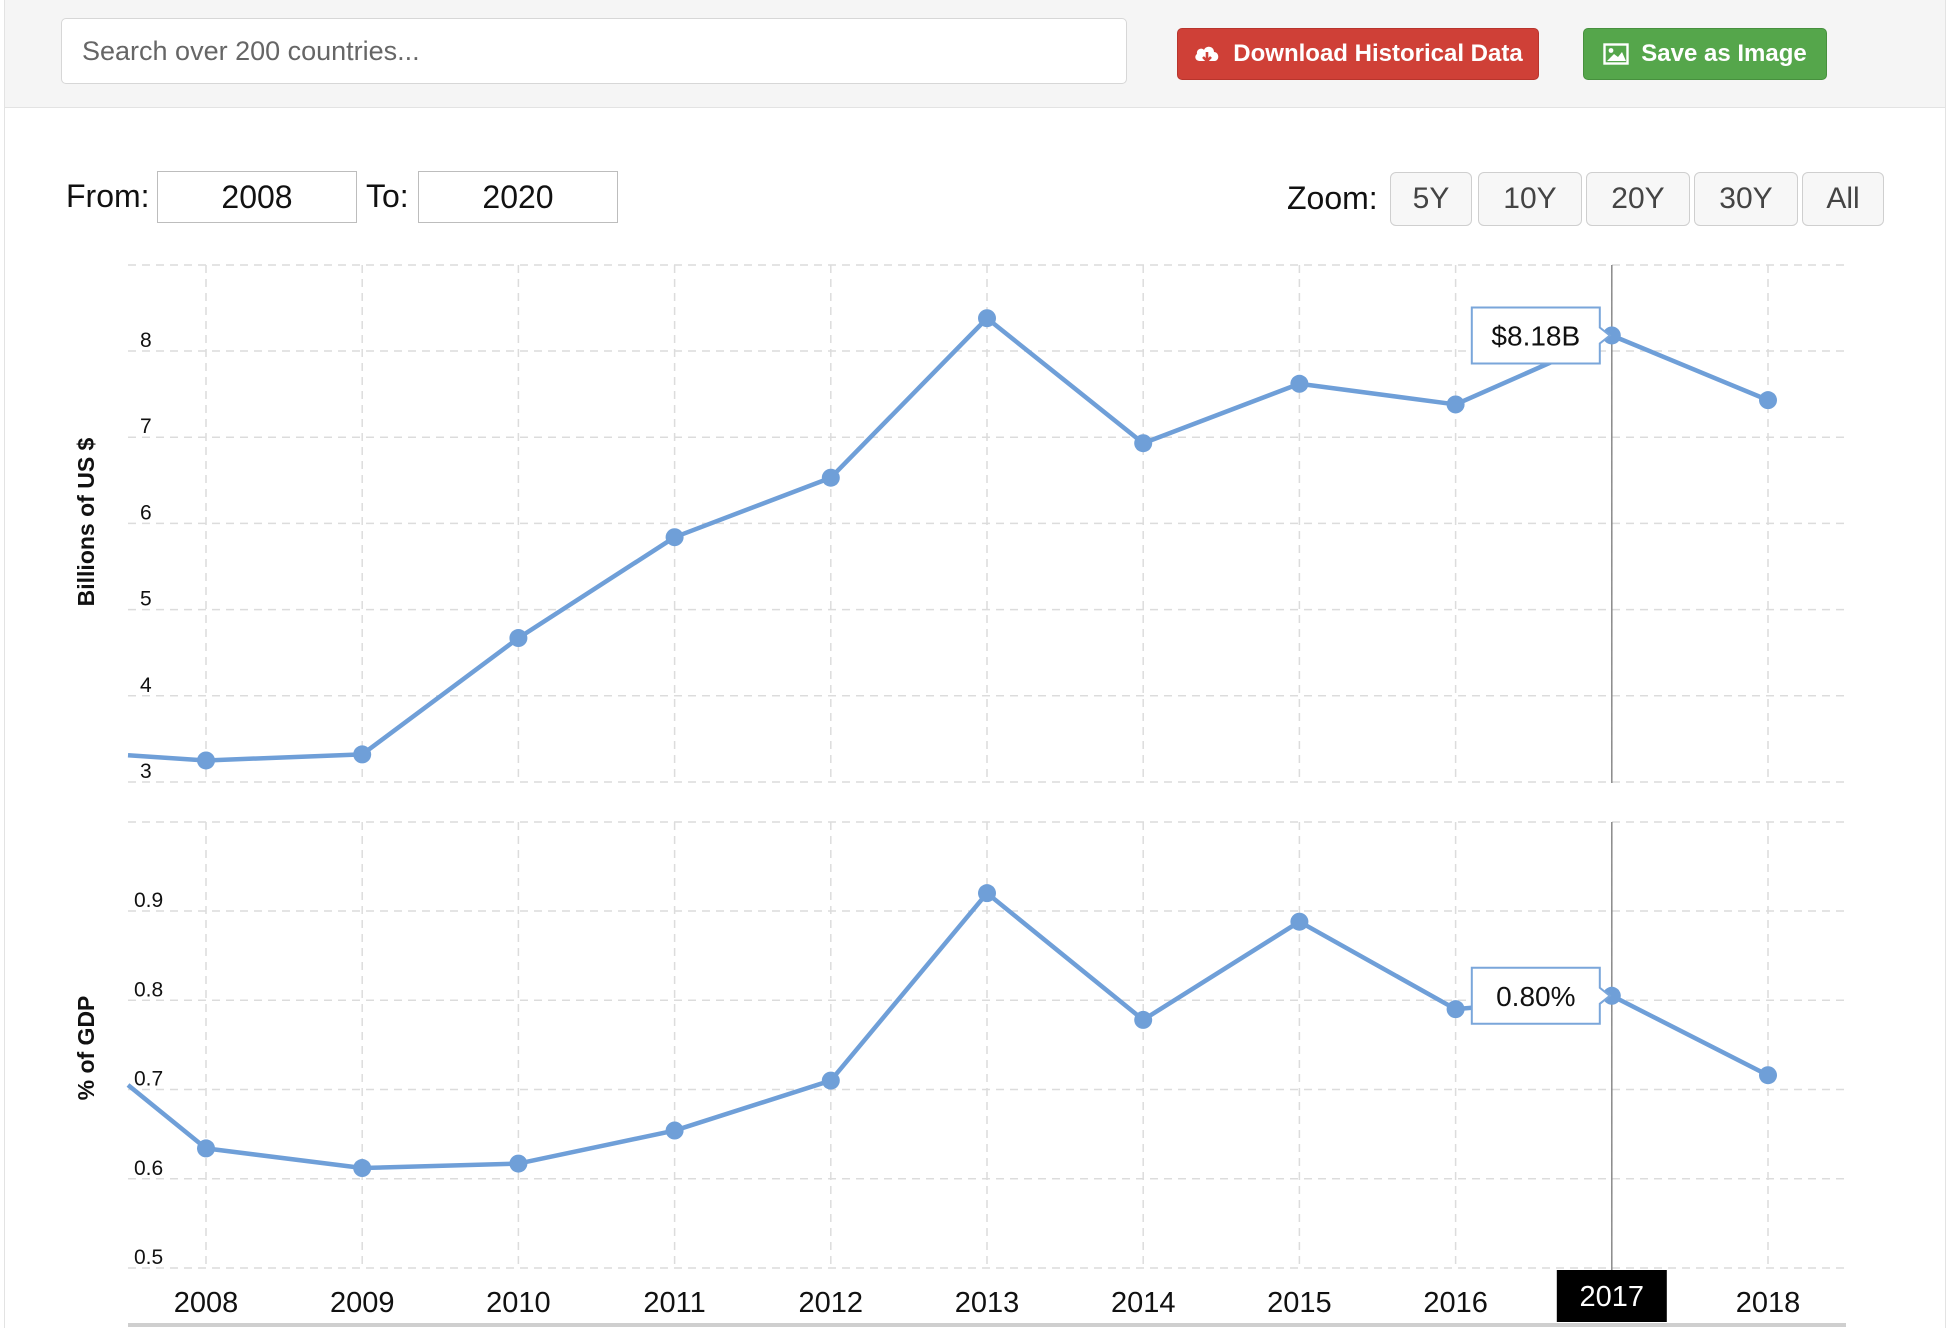  Describe the element at coordinates (518, 197) in the screenshot. I see `to-year-input` at that location.